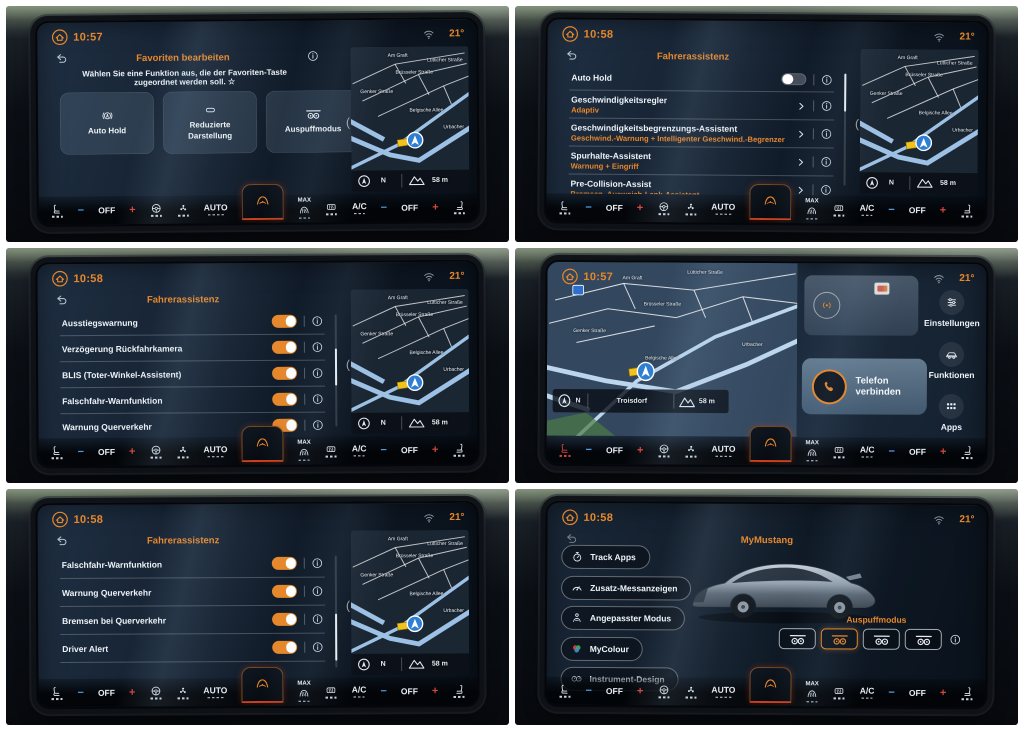 Image resolution: width=1024 pixels, height=731 pixels. I want to click on exhaust-mode-normal-button-selected, so click(839, 639).